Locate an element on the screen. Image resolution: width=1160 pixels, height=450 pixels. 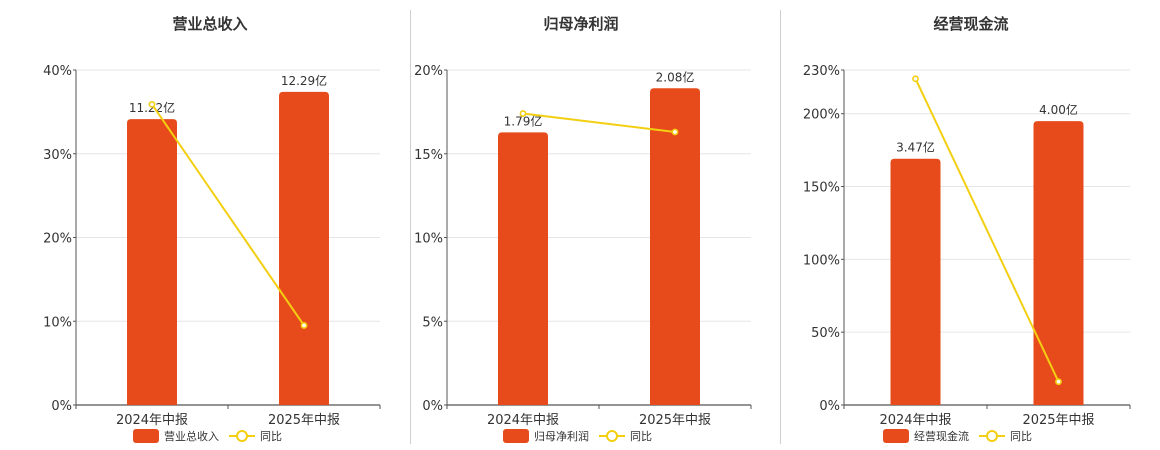
chart-title: 经营现金流 is located at coordinates (970, 24).